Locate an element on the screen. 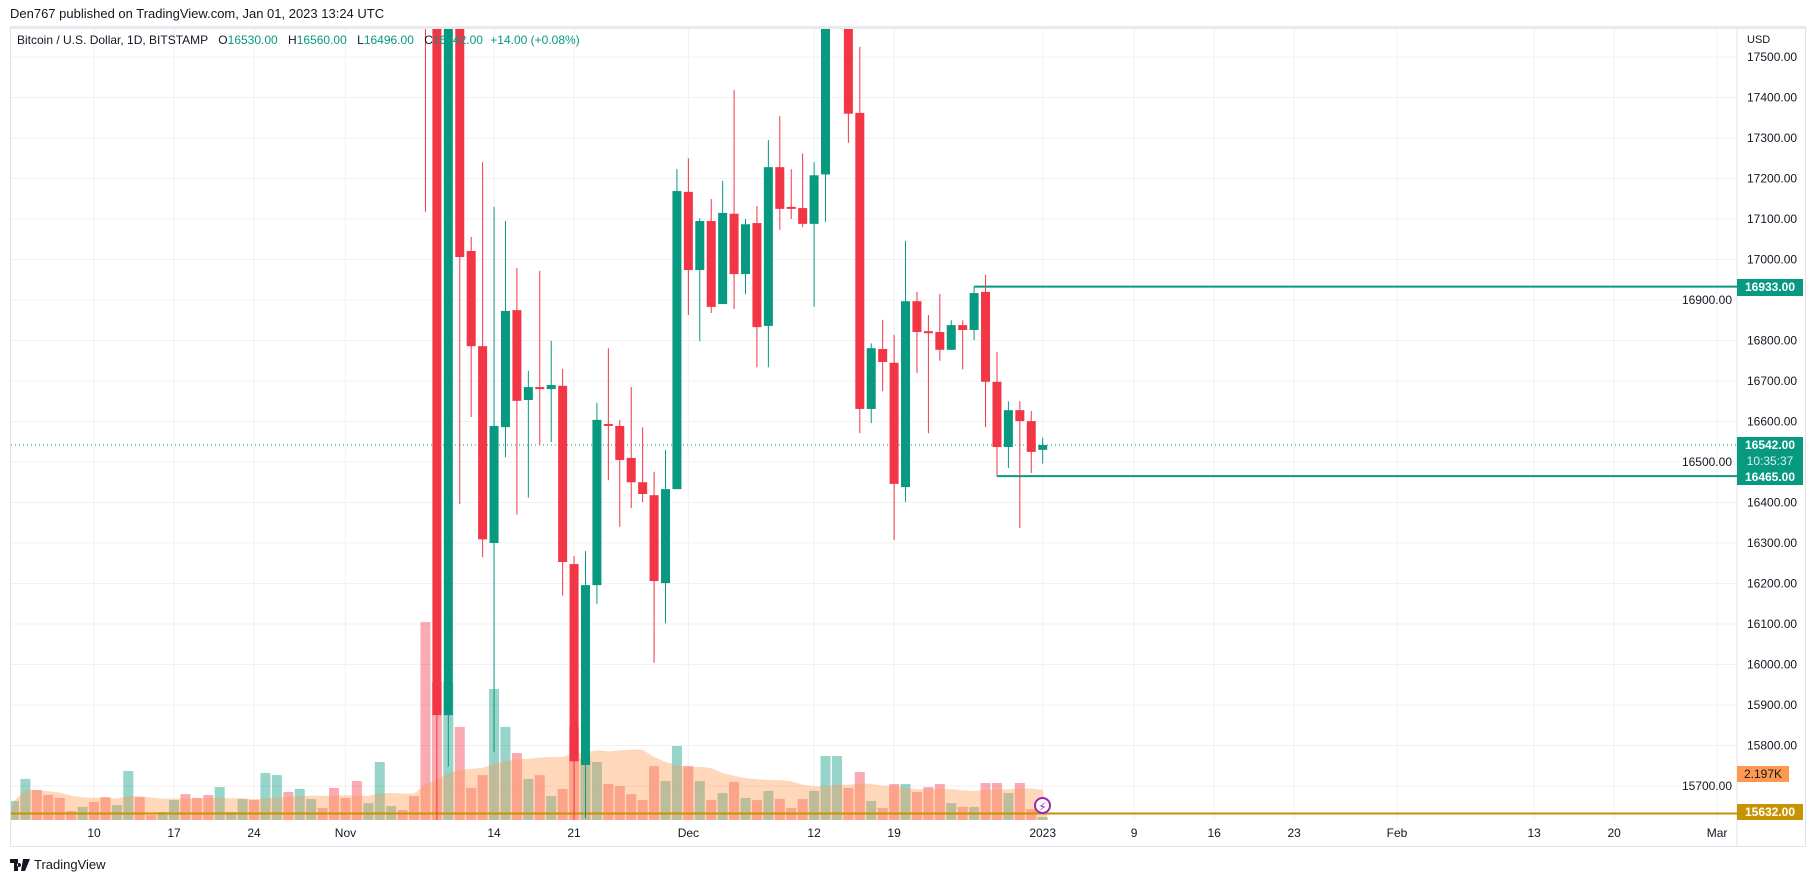 Image resolution: width=1817 pixels, height=883 pixels. high-label: H is located at coordinates (292, 40).